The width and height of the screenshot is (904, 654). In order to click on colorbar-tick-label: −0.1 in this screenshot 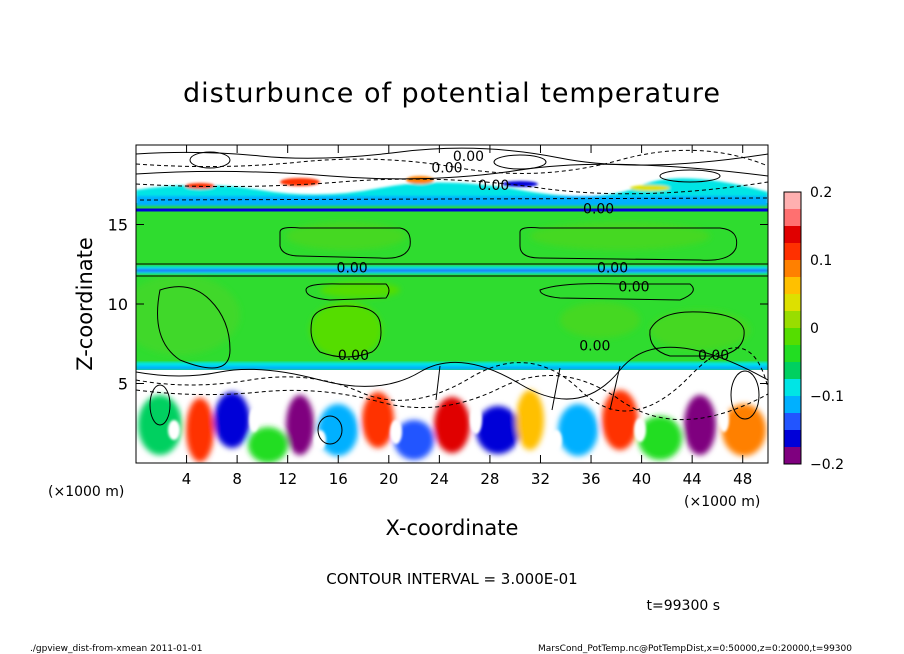, I will do `click(827, 397)`.